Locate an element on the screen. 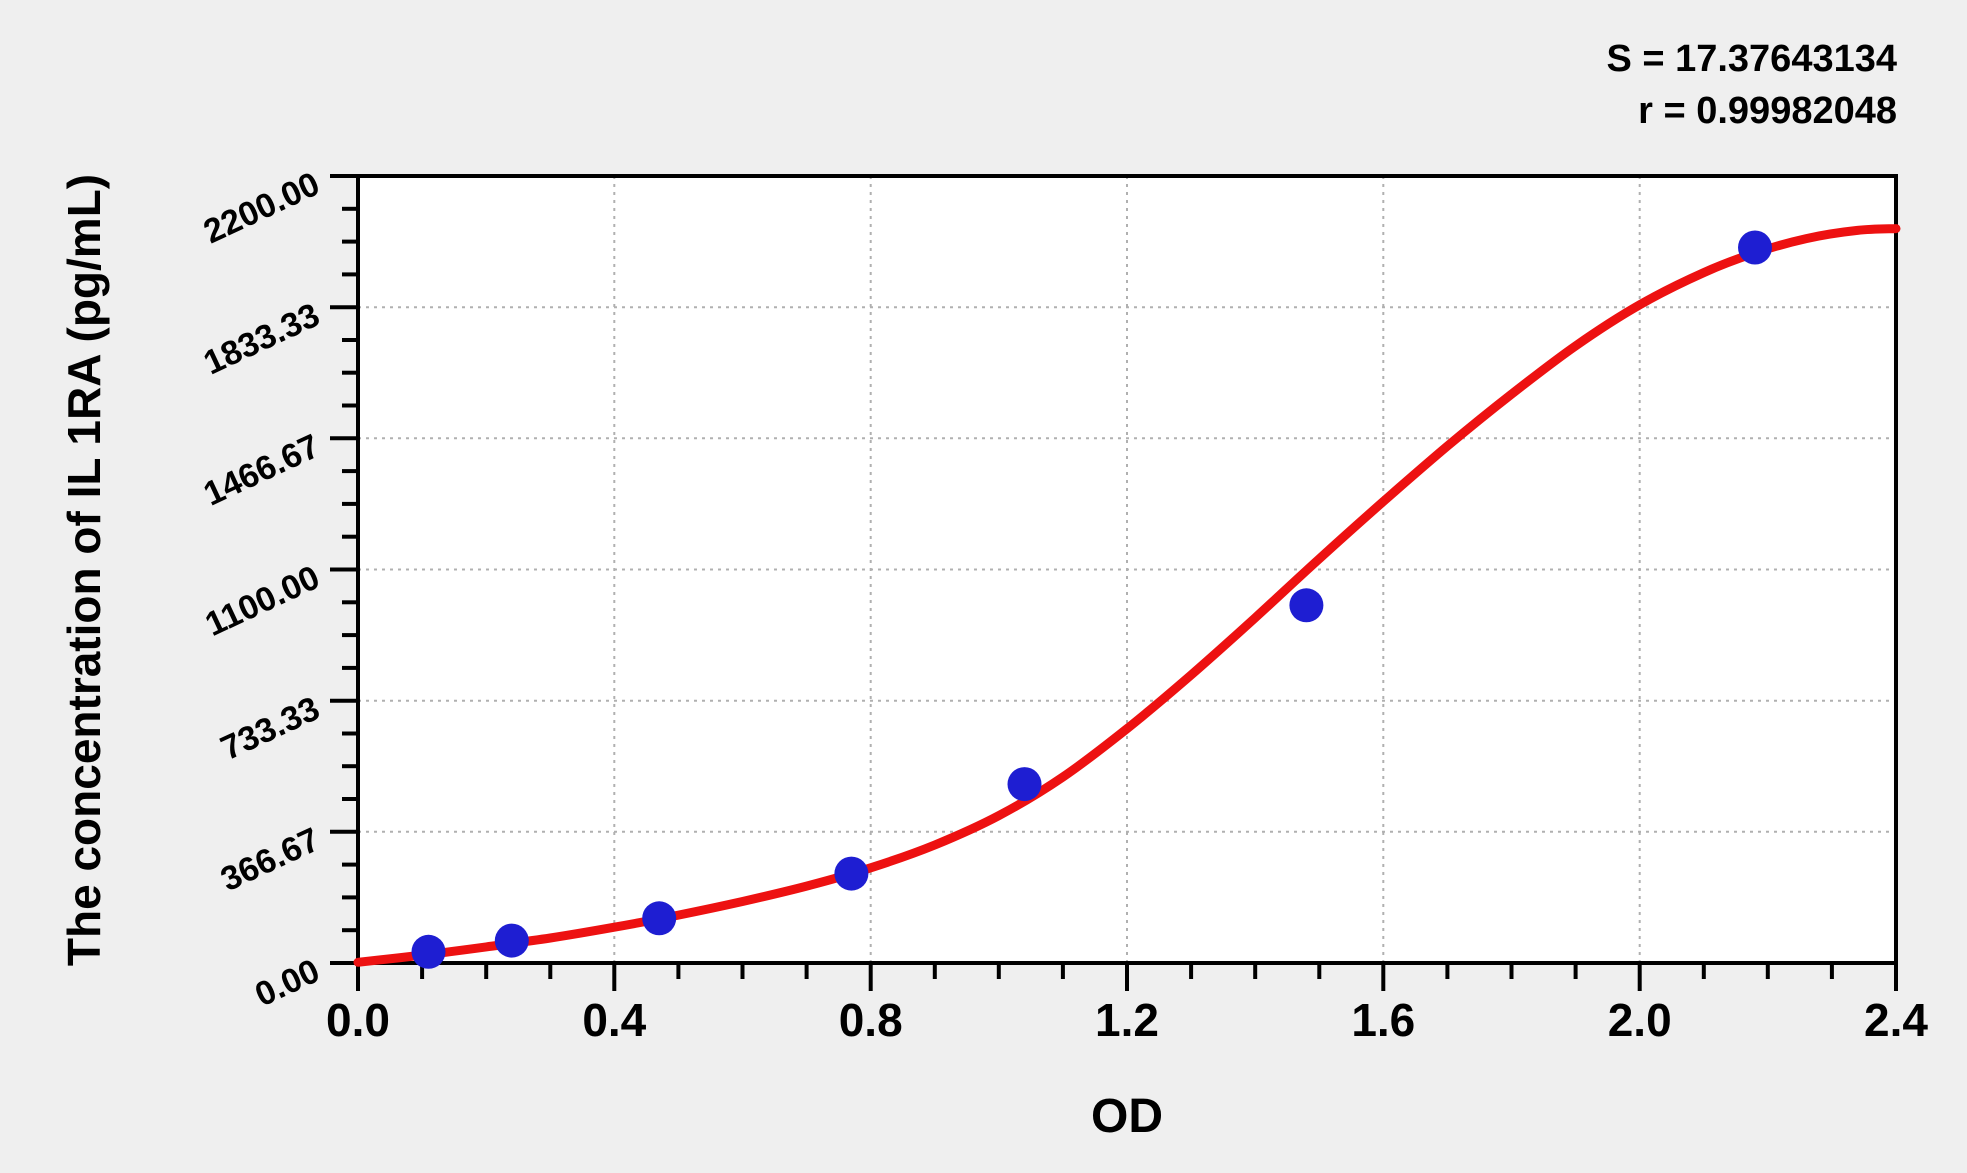 The image size is (1967, 1173). stats-r-value: r = 0.99982048 is located at coordinates (1767, 111).